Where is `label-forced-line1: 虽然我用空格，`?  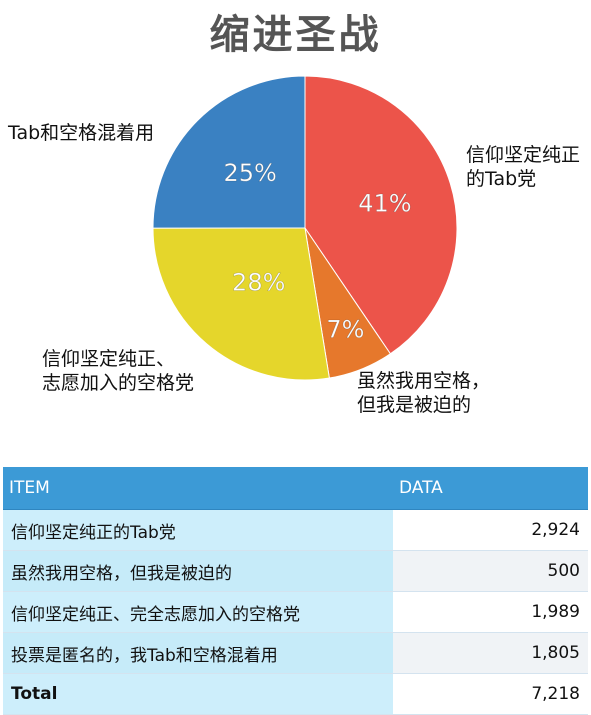 label-forced-line1: 虽然我用空格， is located at coordinates (424, 381).